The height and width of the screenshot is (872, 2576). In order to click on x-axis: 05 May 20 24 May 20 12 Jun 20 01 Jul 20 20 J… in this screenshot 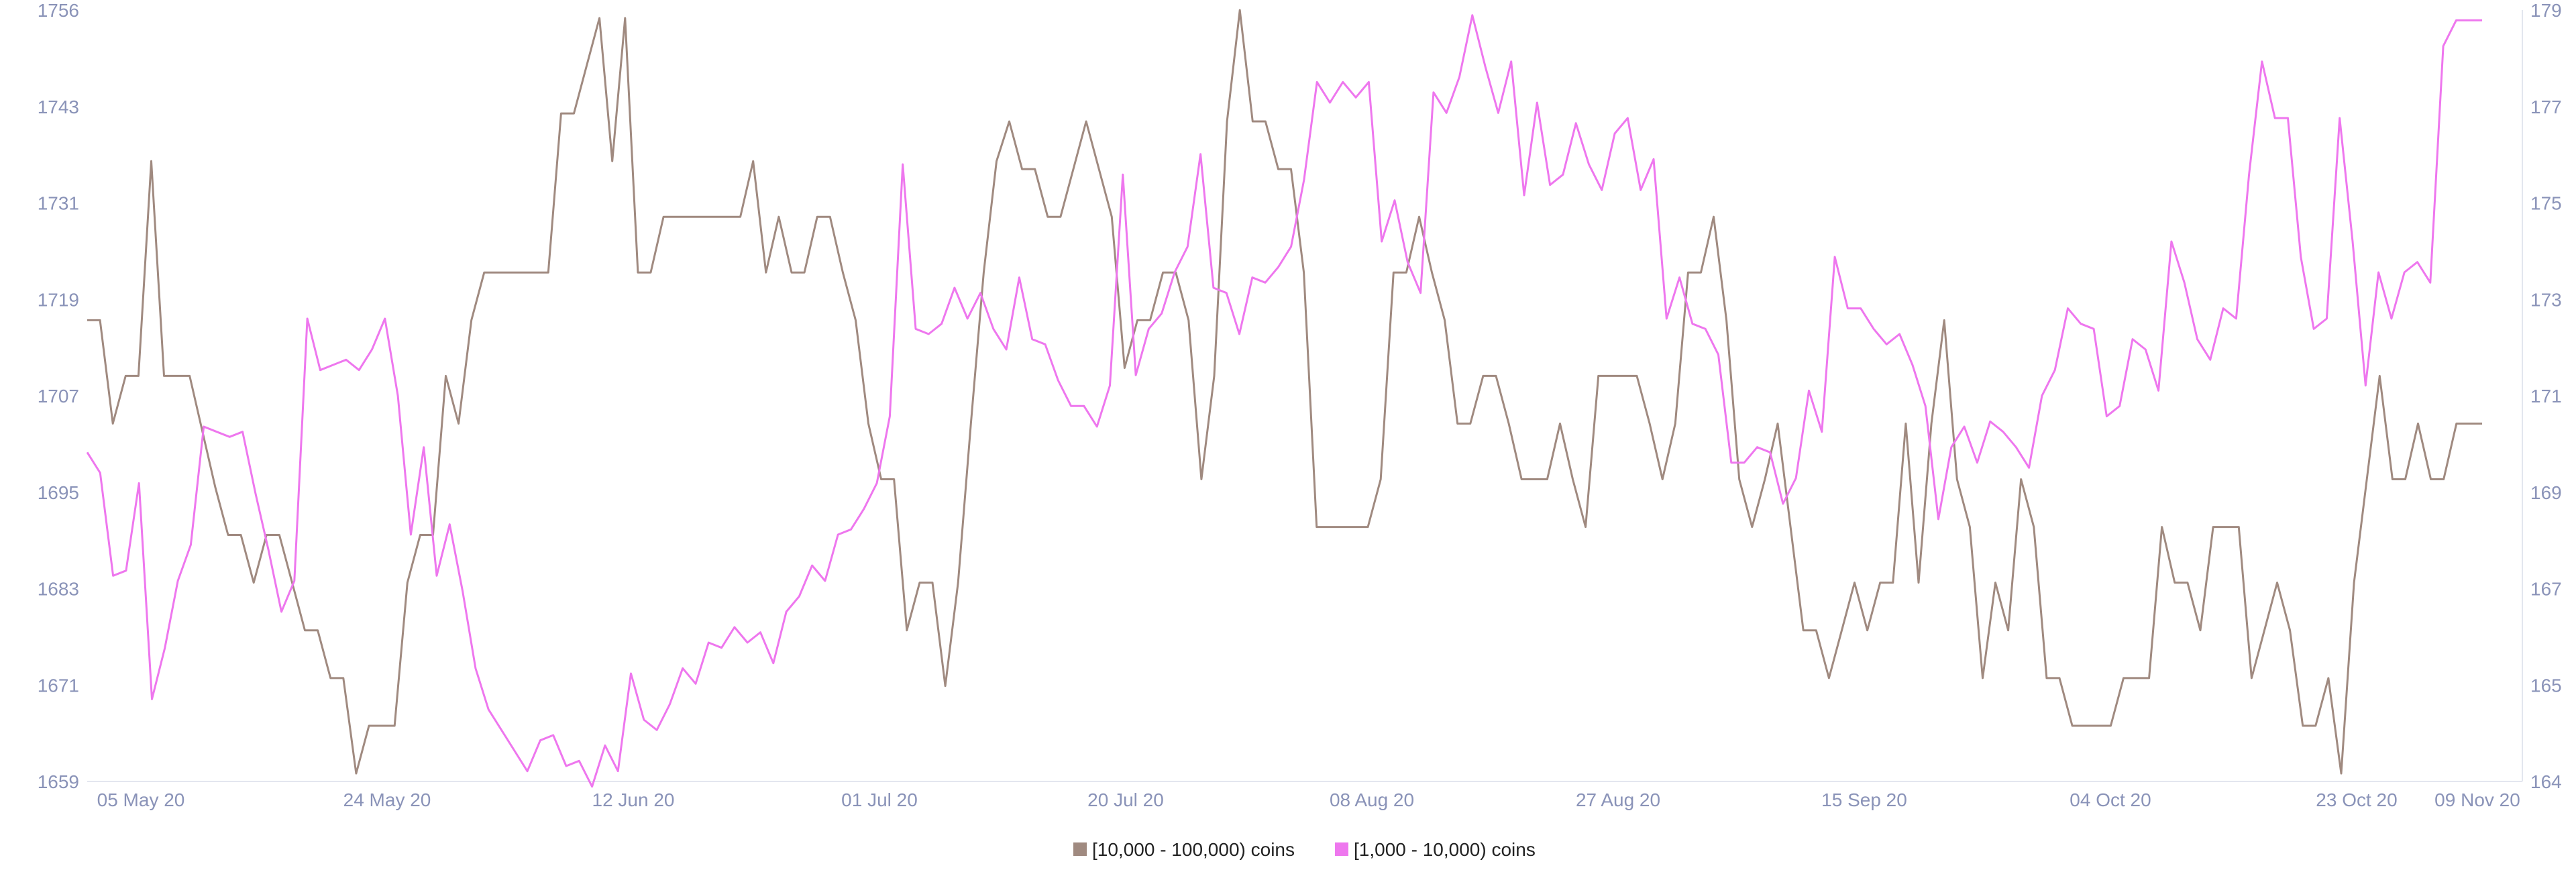, I will do `click(1308, 800)`.